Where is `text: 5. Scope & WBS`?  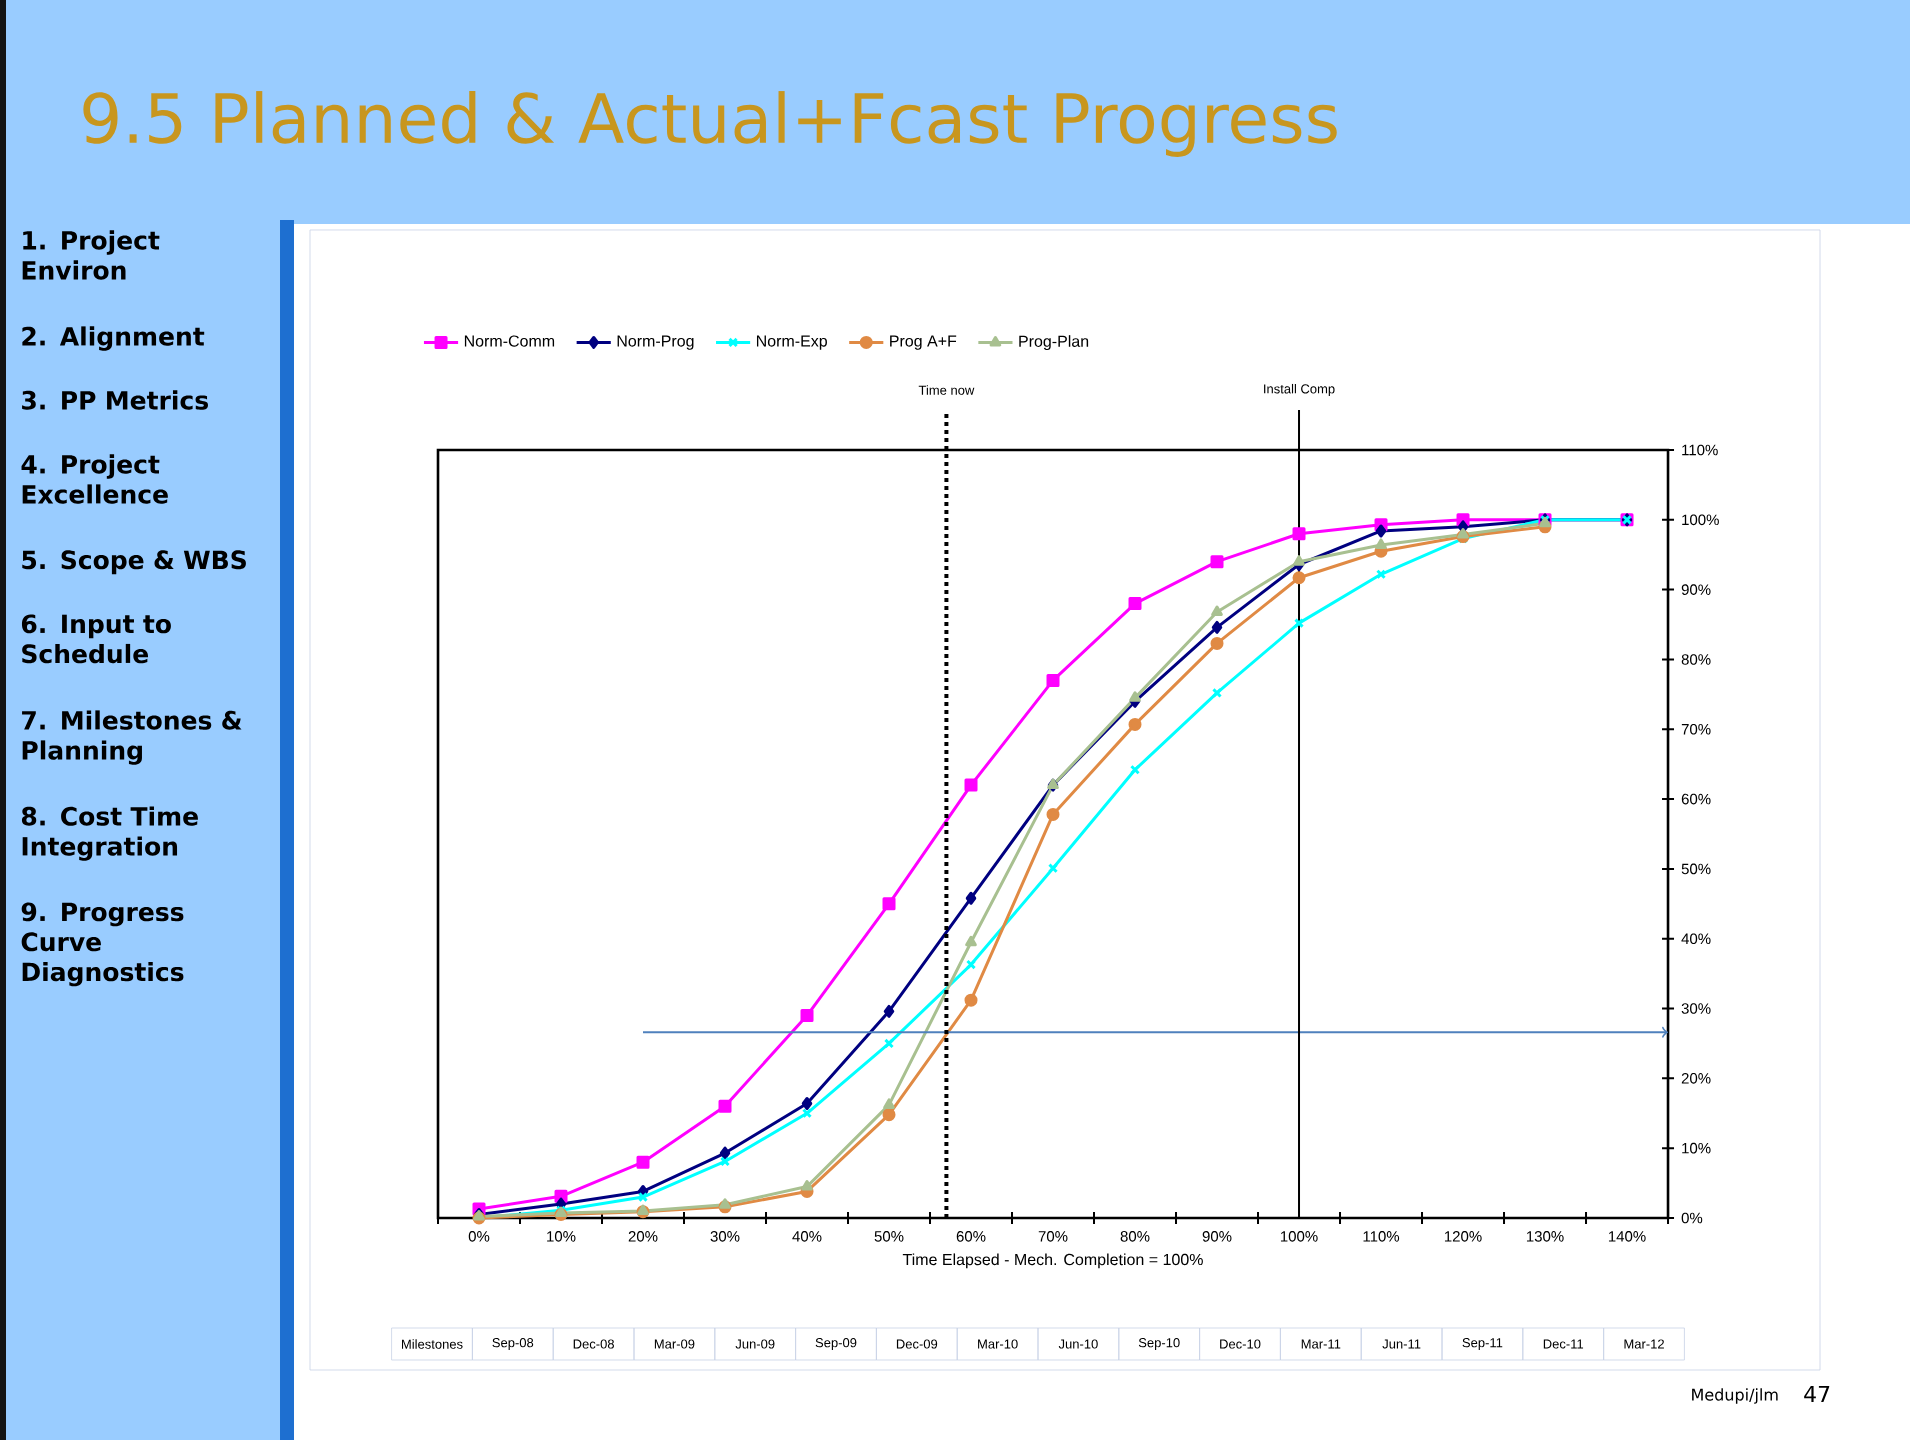
text: 5. Scope & WBS is located at coordinates (134, 562).